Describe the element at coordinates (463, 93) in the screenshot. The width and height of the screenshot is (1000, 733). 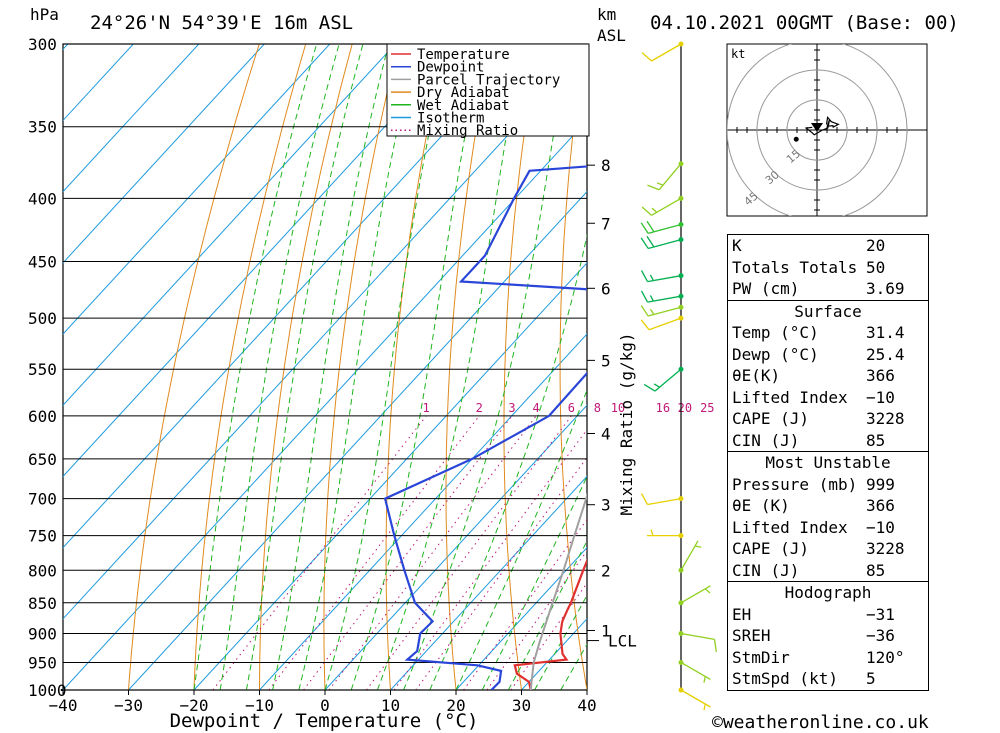
I see `legend-label: Dry Adiabat` at that location.